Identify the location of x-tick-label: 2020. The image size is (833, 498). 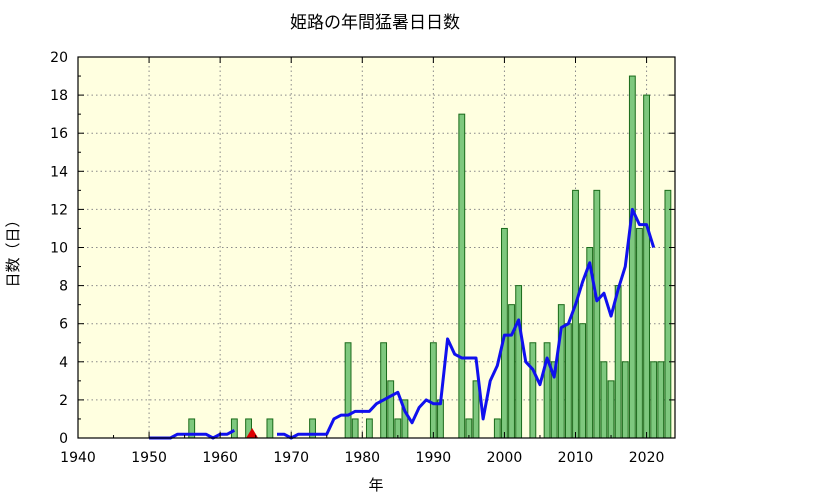
(647, 458).